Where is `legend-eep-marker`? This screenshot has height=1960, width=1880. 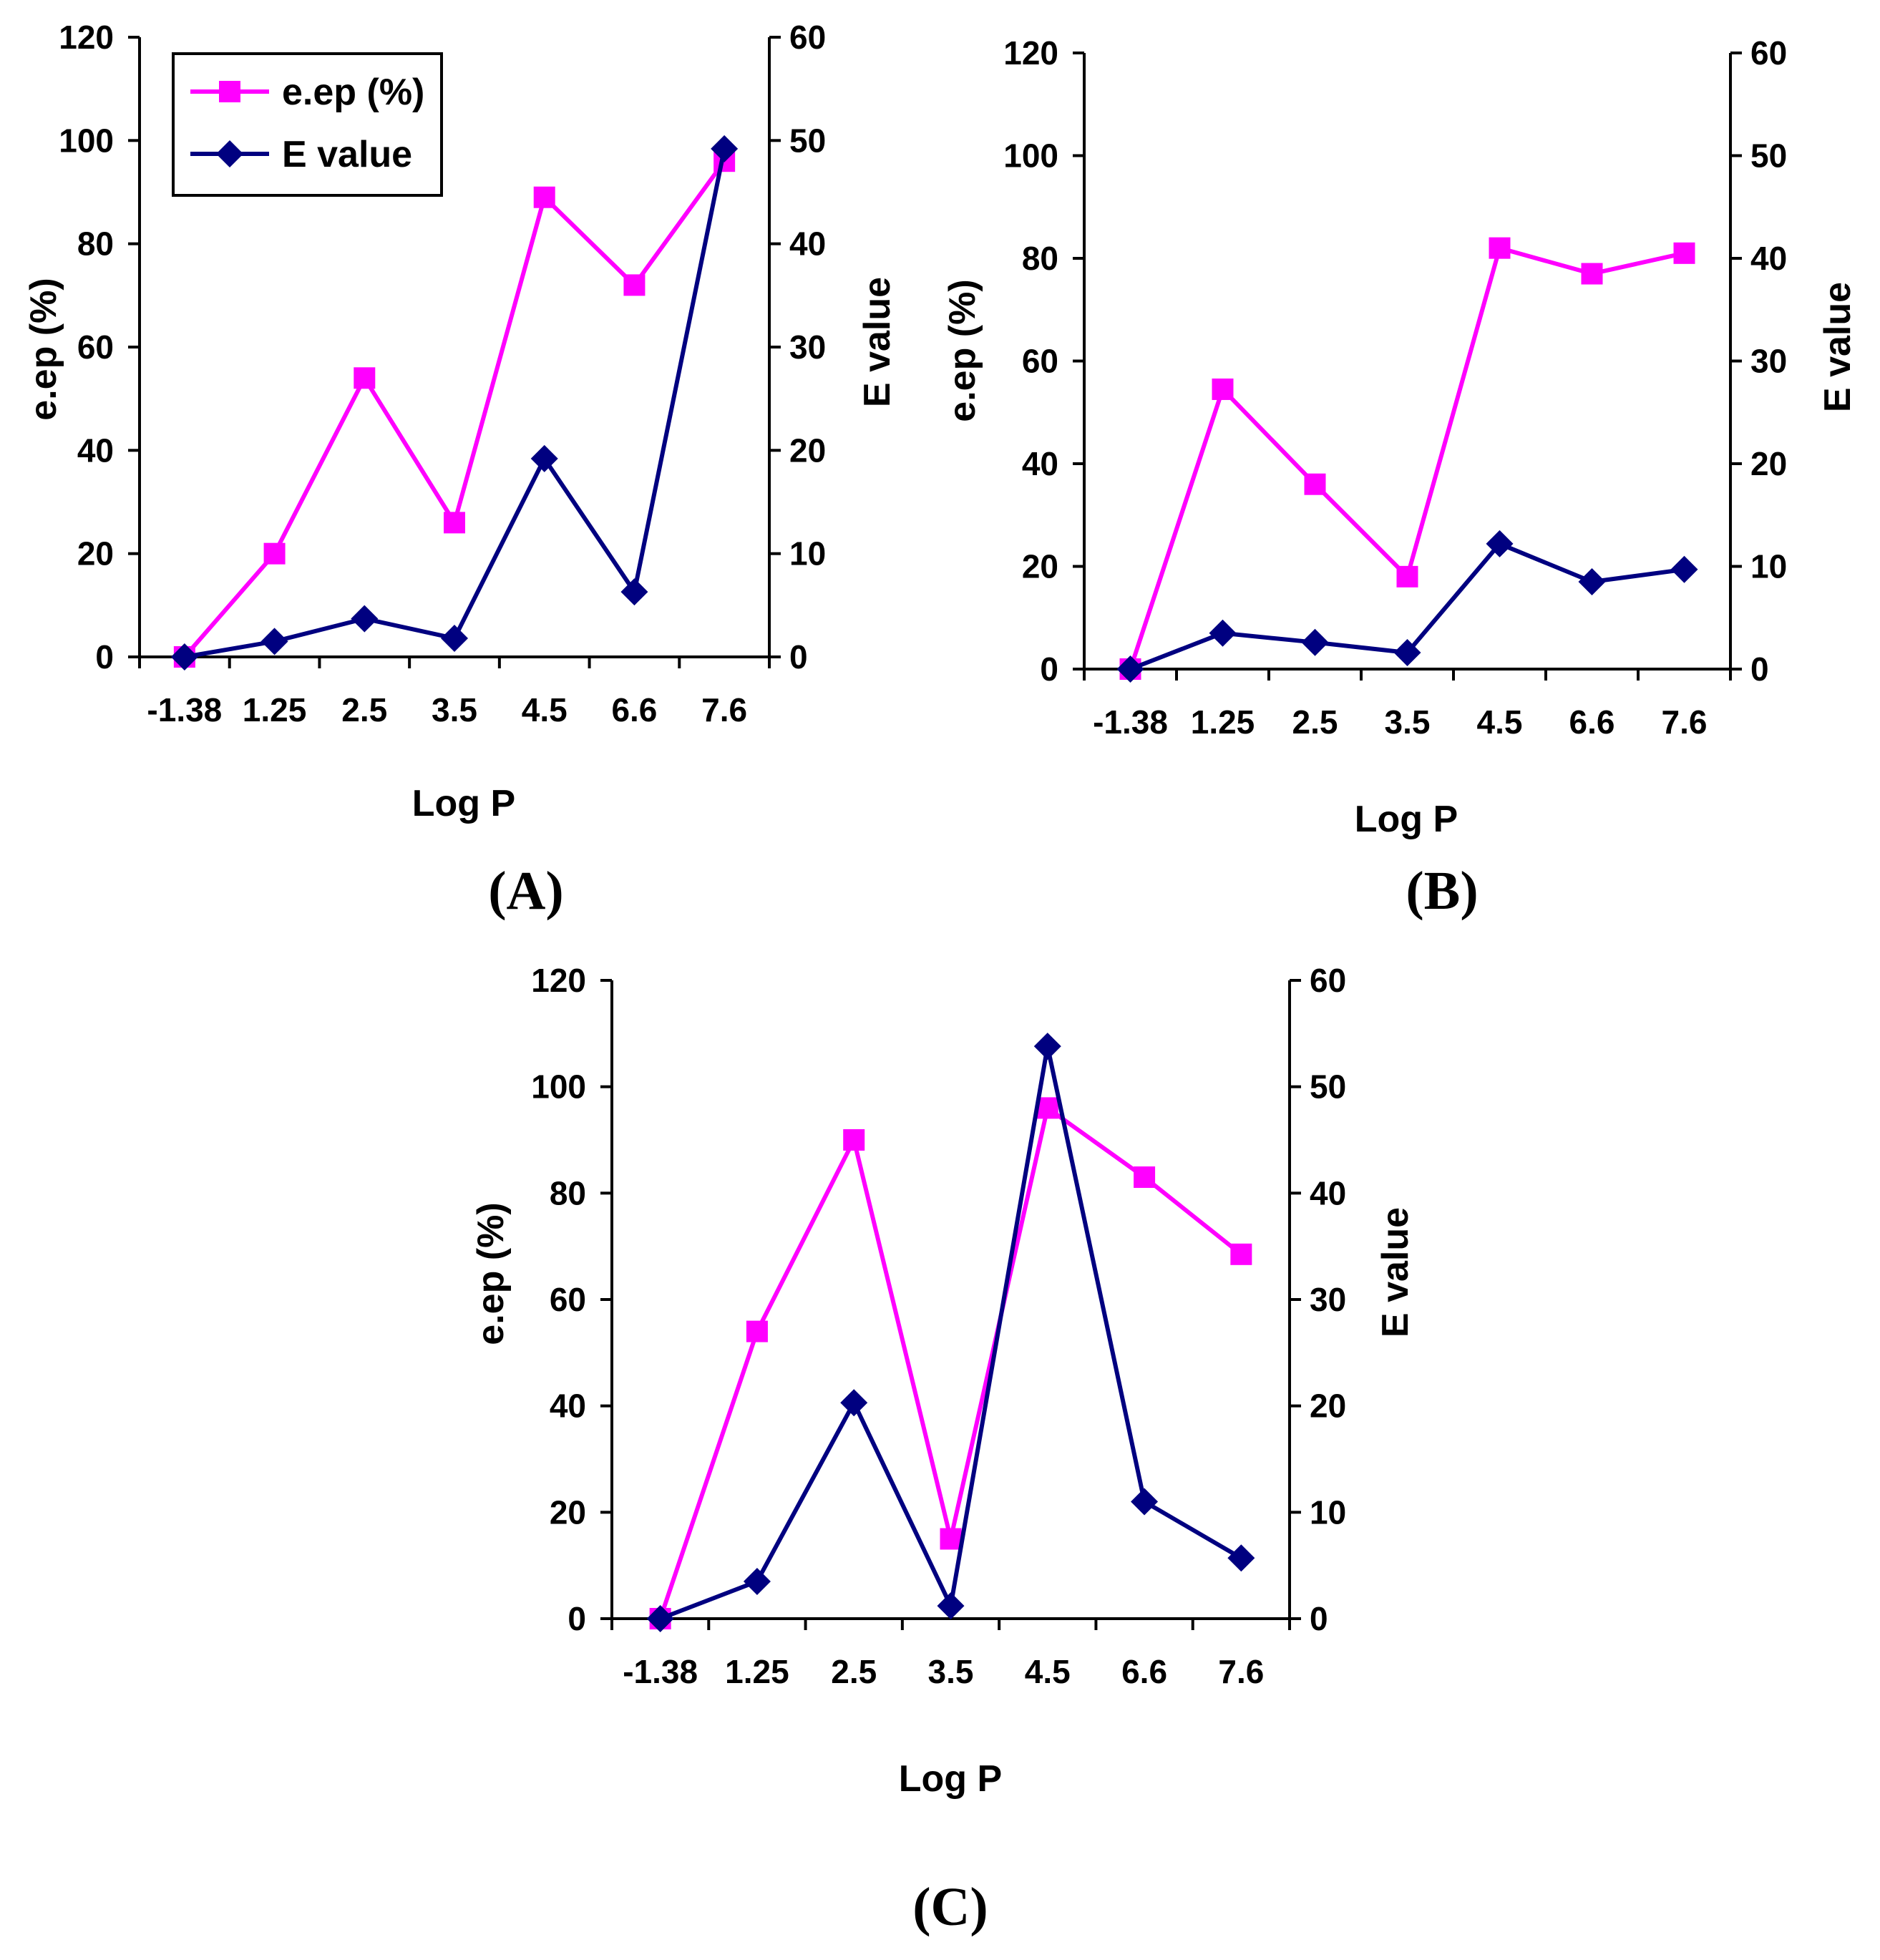 legend-eep-marker is located at coordinates (229, 91).